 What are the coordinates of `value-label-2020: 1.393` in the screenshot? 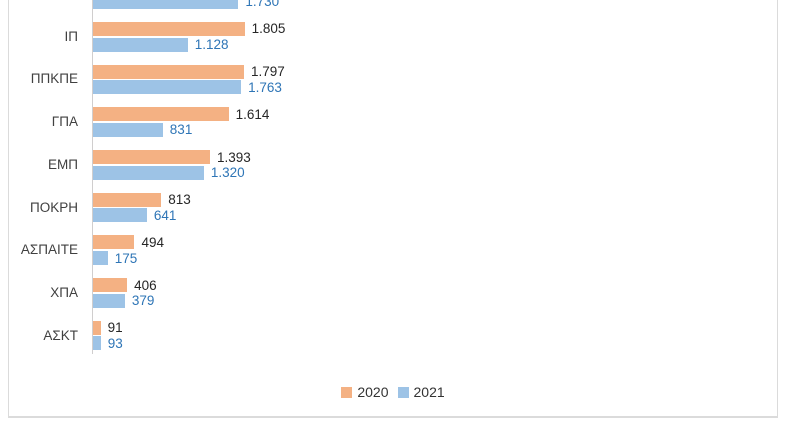 It's located at (234, 157).